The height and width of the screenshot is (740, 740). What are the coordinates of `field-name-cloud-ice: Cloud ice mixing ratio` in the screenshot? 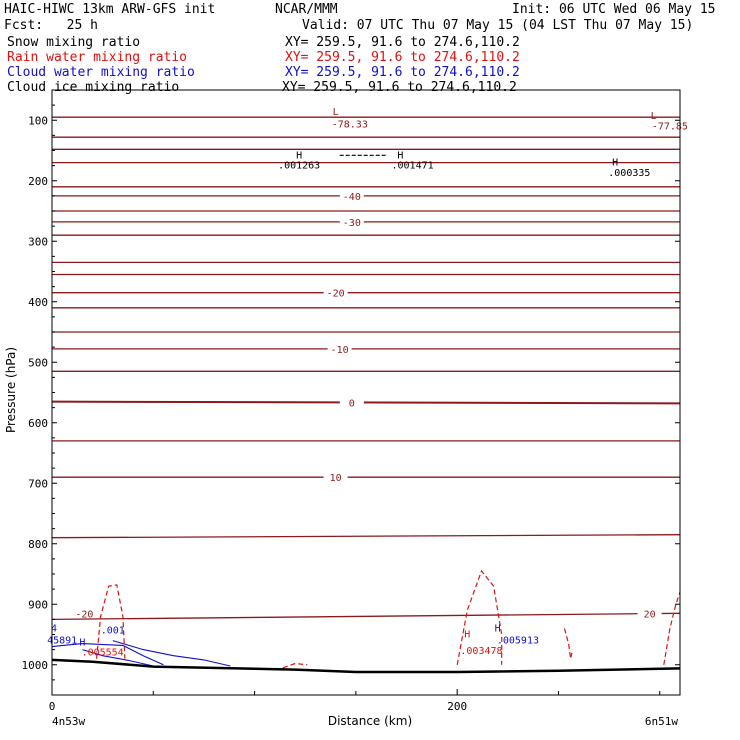 It's located at (93, 87).